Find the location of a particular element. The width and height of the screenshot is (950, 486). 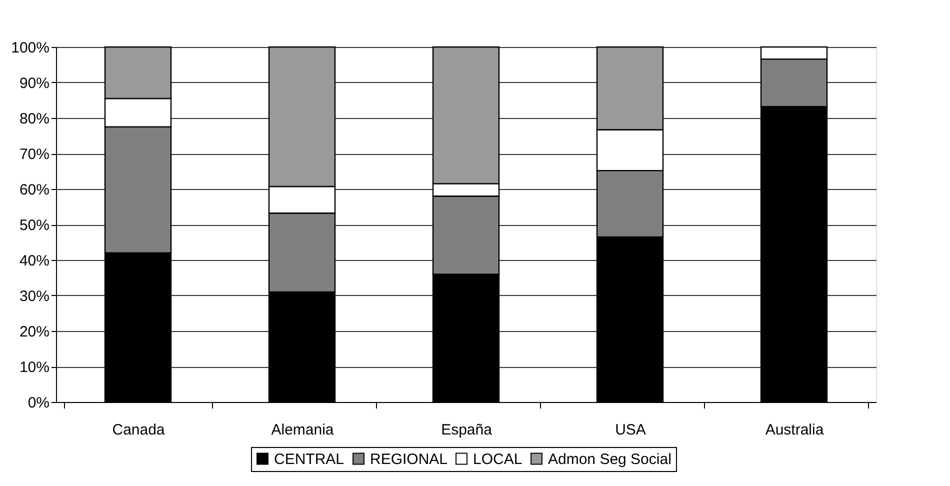

y-tick-label: 50% is located at coordinates (34, 225).